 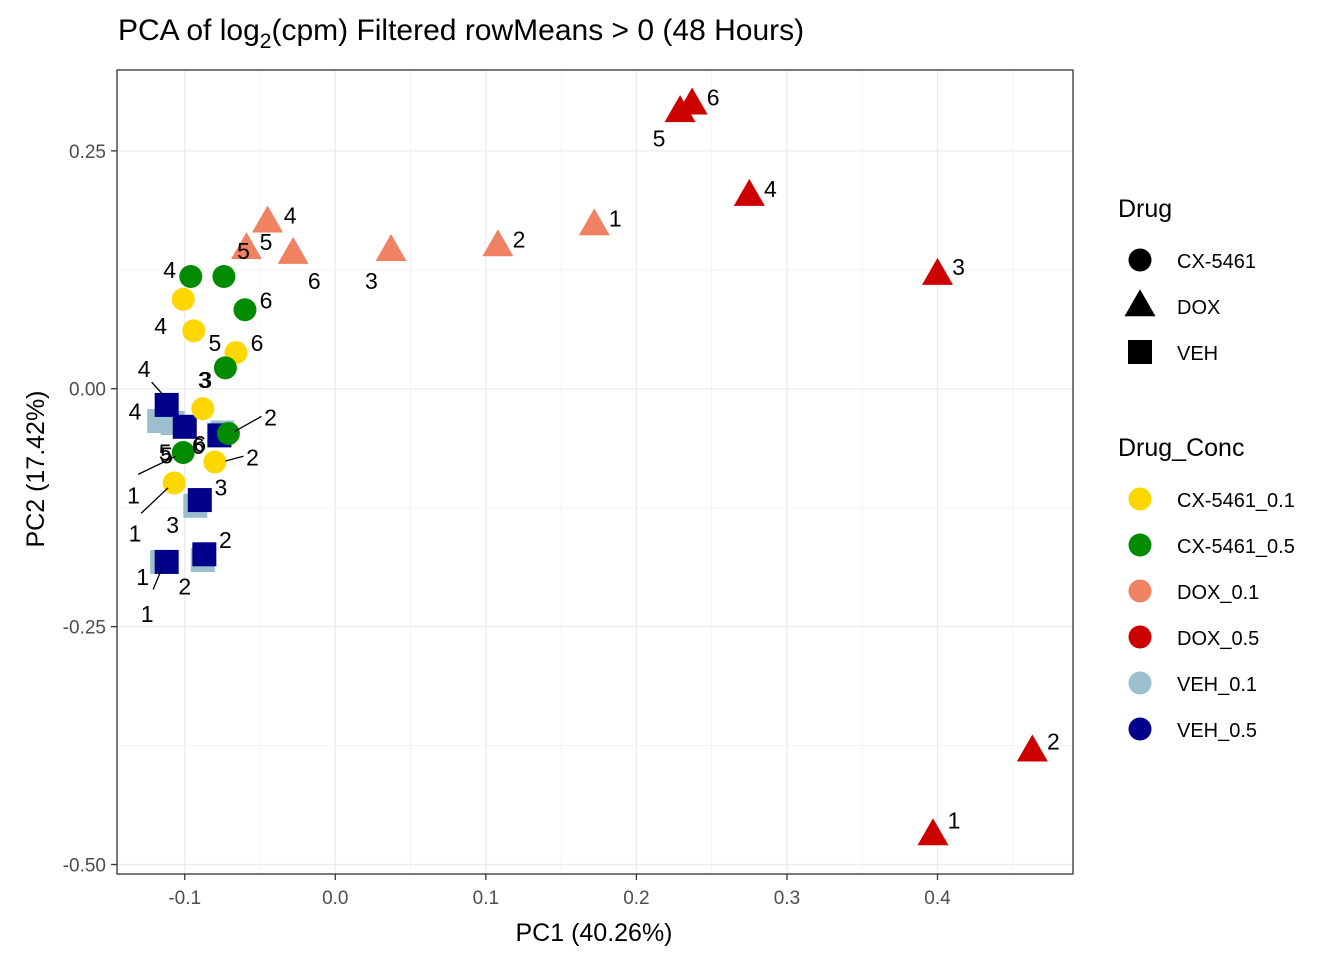 What do you see at coordinates (1218, 593) in the screenshot?
I see `legend-color-label: DOX_0.1` at bounding box center [1218, 593].